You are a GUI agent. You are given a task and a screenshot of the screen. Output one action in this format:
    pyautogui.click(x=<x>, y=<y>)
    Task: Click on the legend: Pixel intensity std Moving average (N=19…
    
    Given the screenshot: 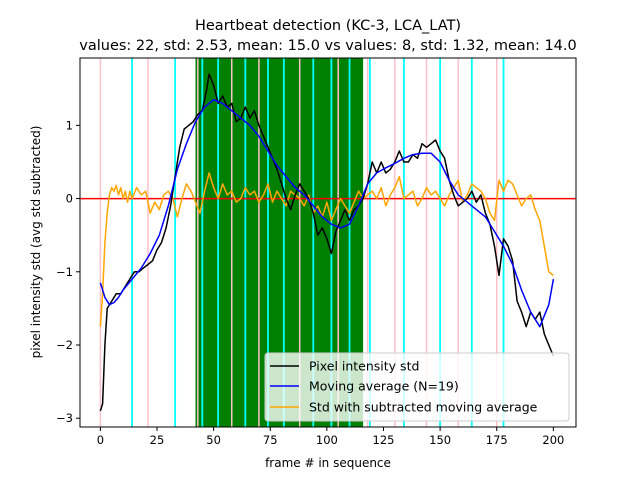 What is the action you would take?
    pyautogui.click(x=417, y=387)
    